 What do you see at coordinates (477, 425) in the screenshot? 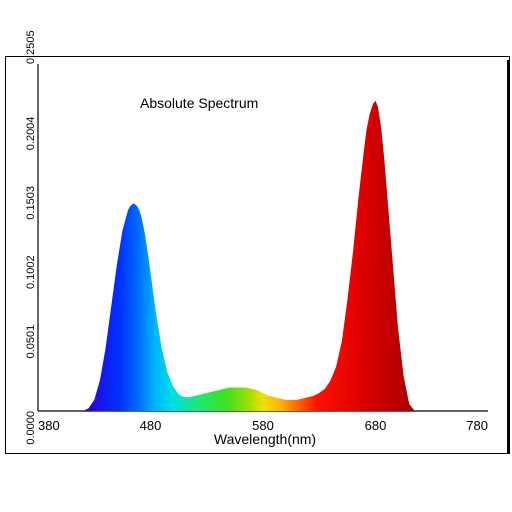
I see `x-tick-label: 780` at bounding box center [477, 425].